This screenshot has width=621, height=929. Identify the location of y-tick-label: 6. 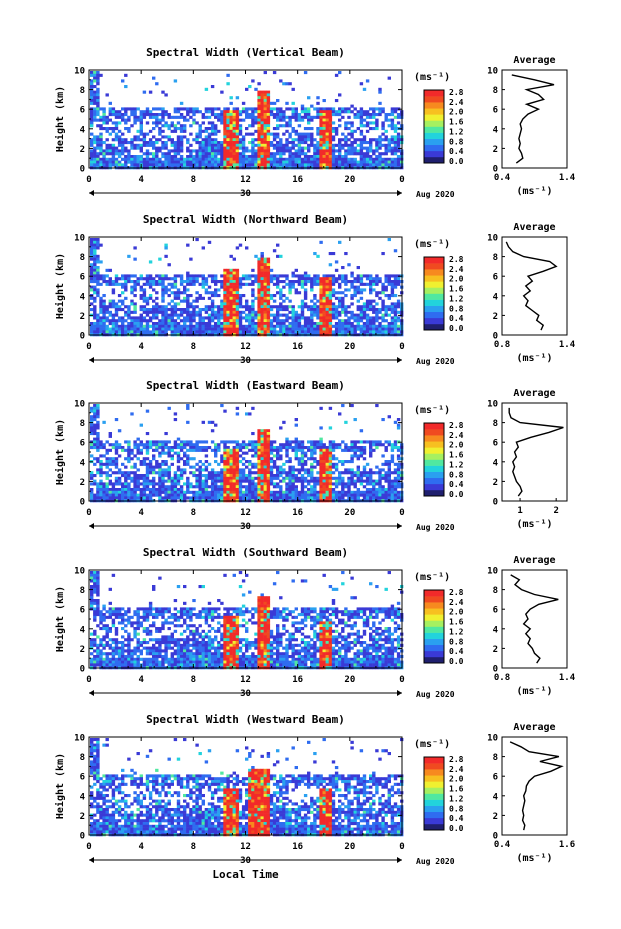
(82, 278).